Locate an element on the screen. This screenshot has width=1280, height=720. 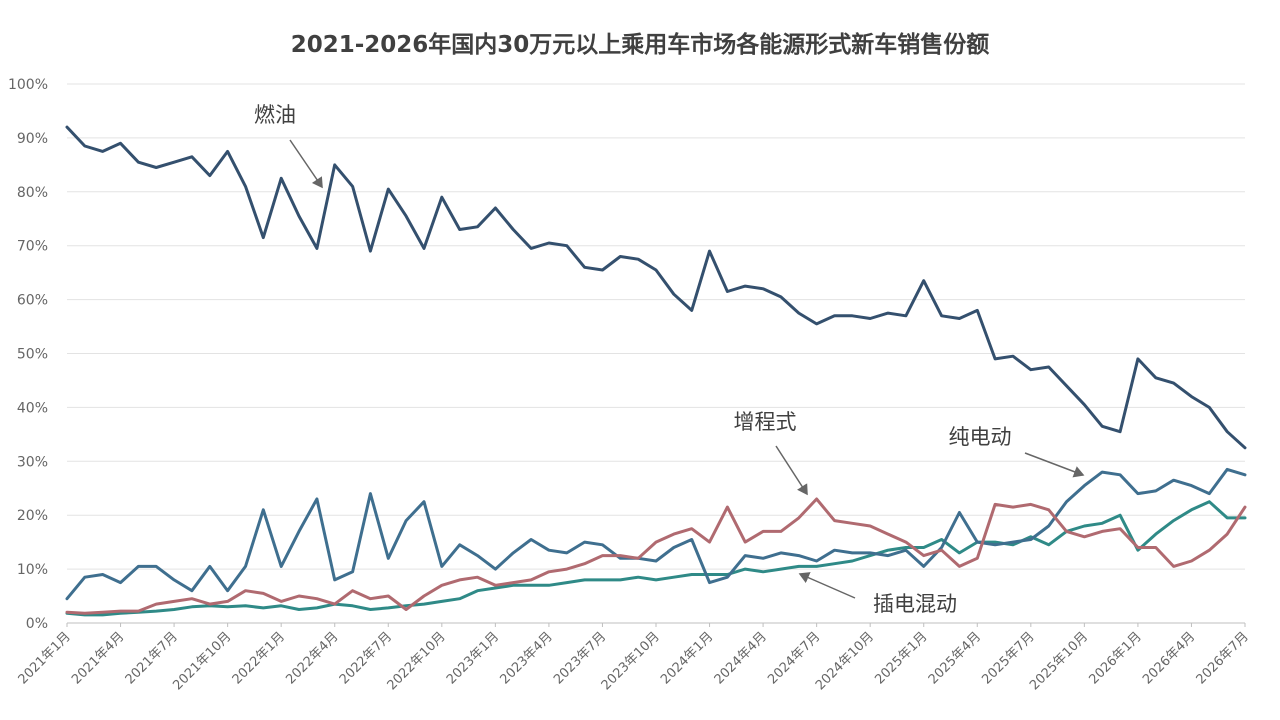
x-tick-label: 2024年10月 is located at coordinates (845, 661).